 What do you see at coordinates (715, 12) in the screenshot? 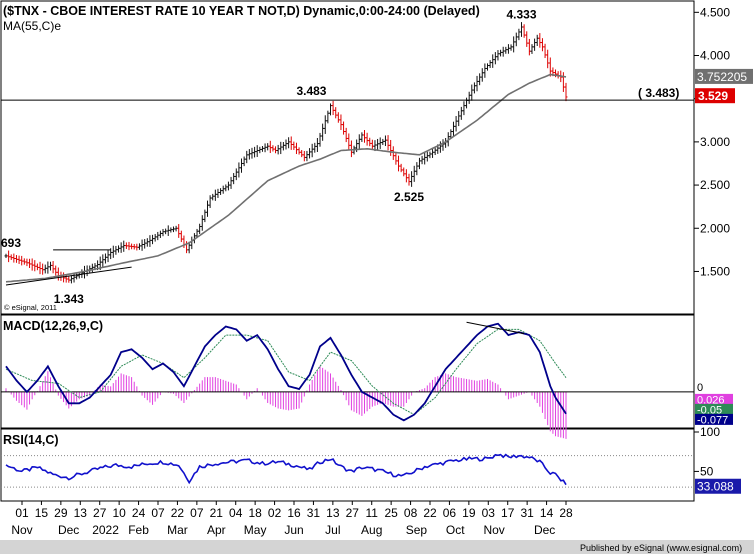
I see `price-y-tick-label: 4.500` at bounding box center [715, 12].